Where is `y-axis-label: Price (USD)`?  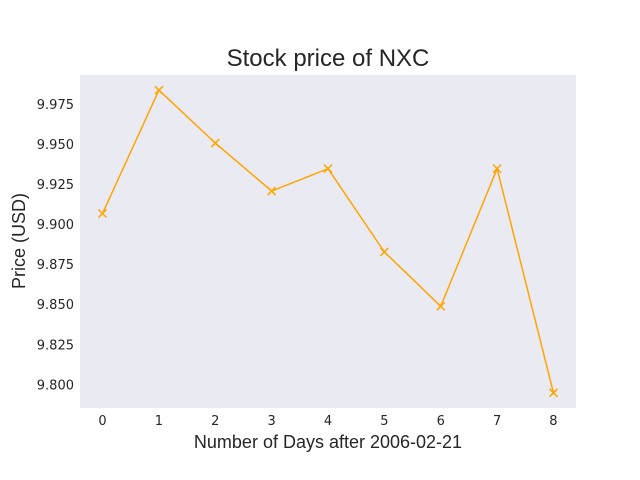
y-axis-label: Price (USD) is located at coordinates (19, 241).